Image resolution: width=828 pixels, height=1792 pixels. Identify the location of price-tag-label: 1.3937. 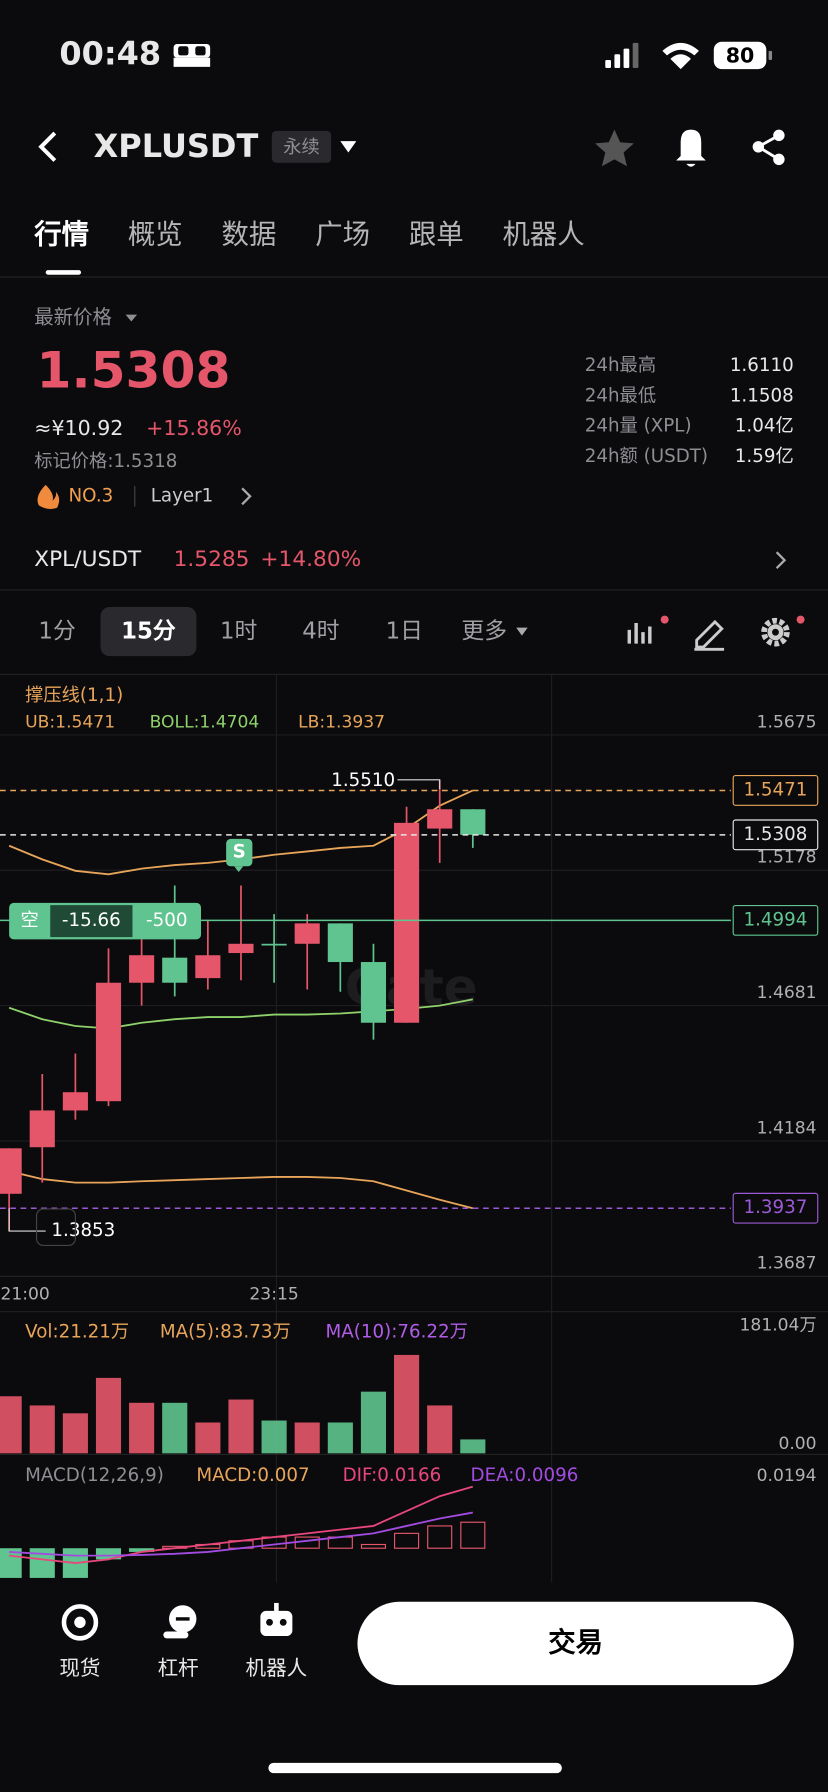
(776, 1207).